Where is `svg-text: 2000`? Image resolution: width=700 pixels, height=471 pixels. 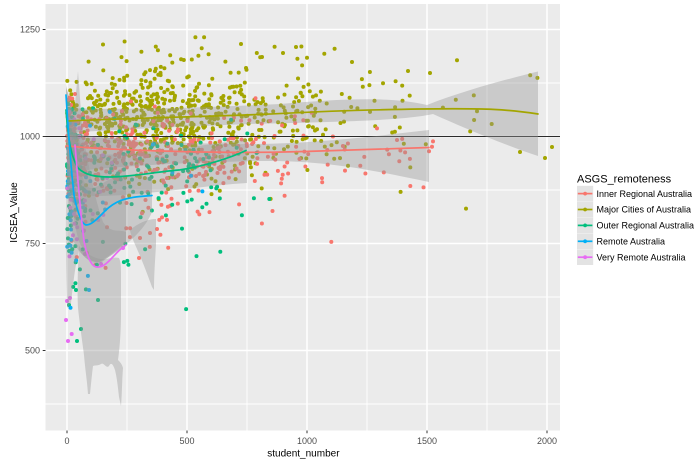 svg-text: 2000 is located at coordinates (547, 441).